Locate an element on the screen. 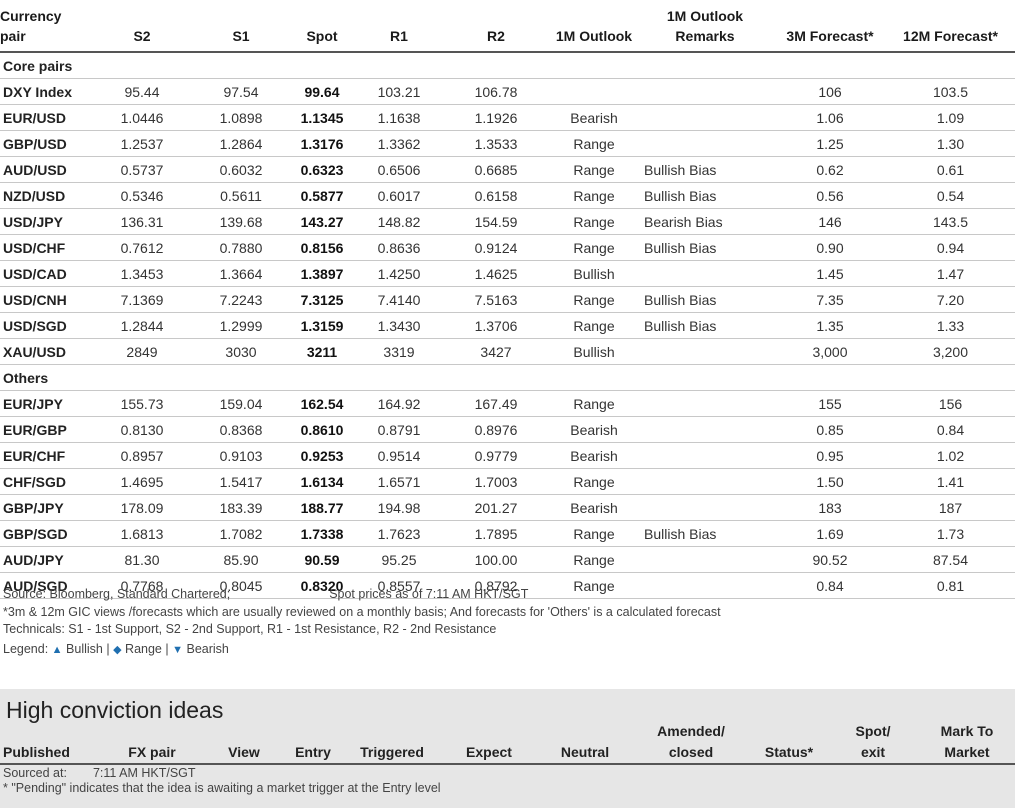  r2-cell: 0.6158 is located at coordinates (496, 195).